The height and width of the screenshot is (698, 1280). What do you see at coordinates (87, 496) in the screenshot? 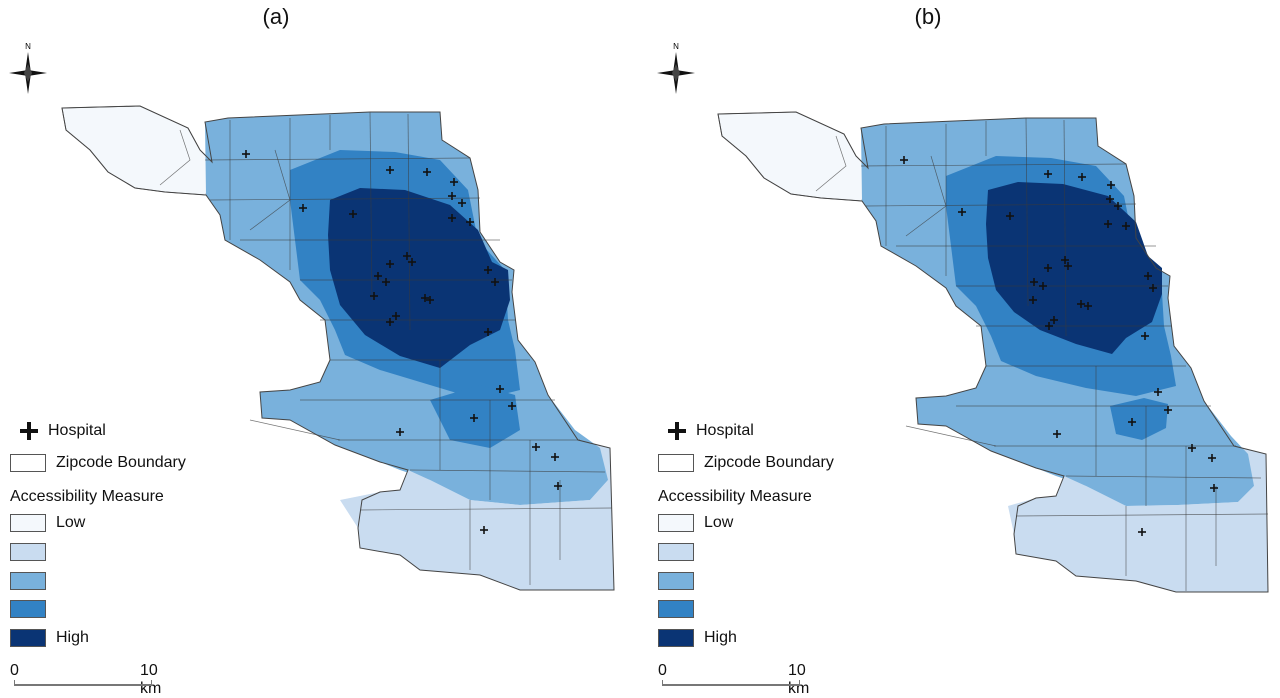
I see `legend-title: Accessibility Measure` at bounding box center [87, 496].